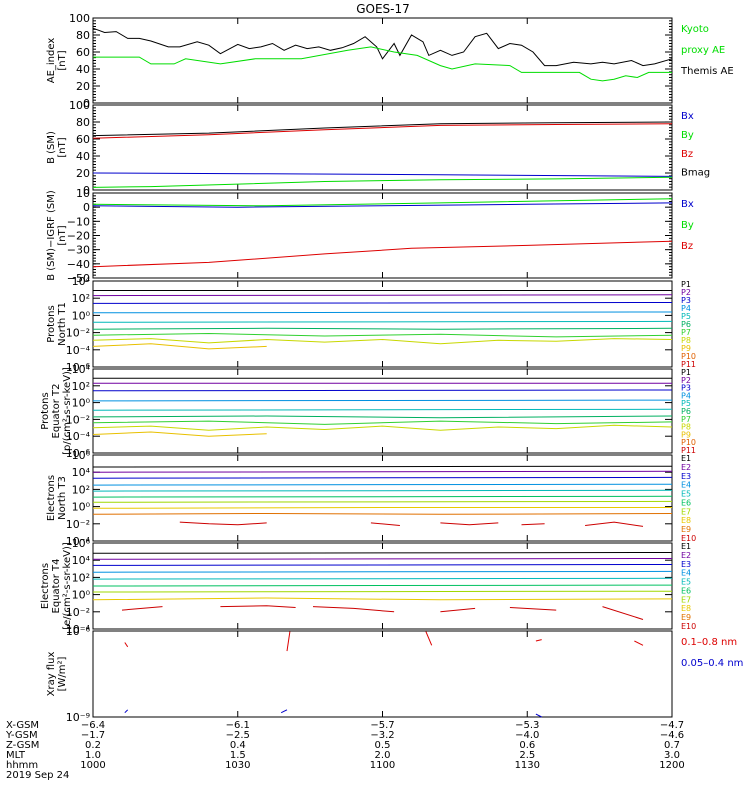 The width and height of the screenshot is (750, 800). Describe the element at coordinates (383, 745) in the screenshot. I see `x-tick-label: 0.5` at that location.